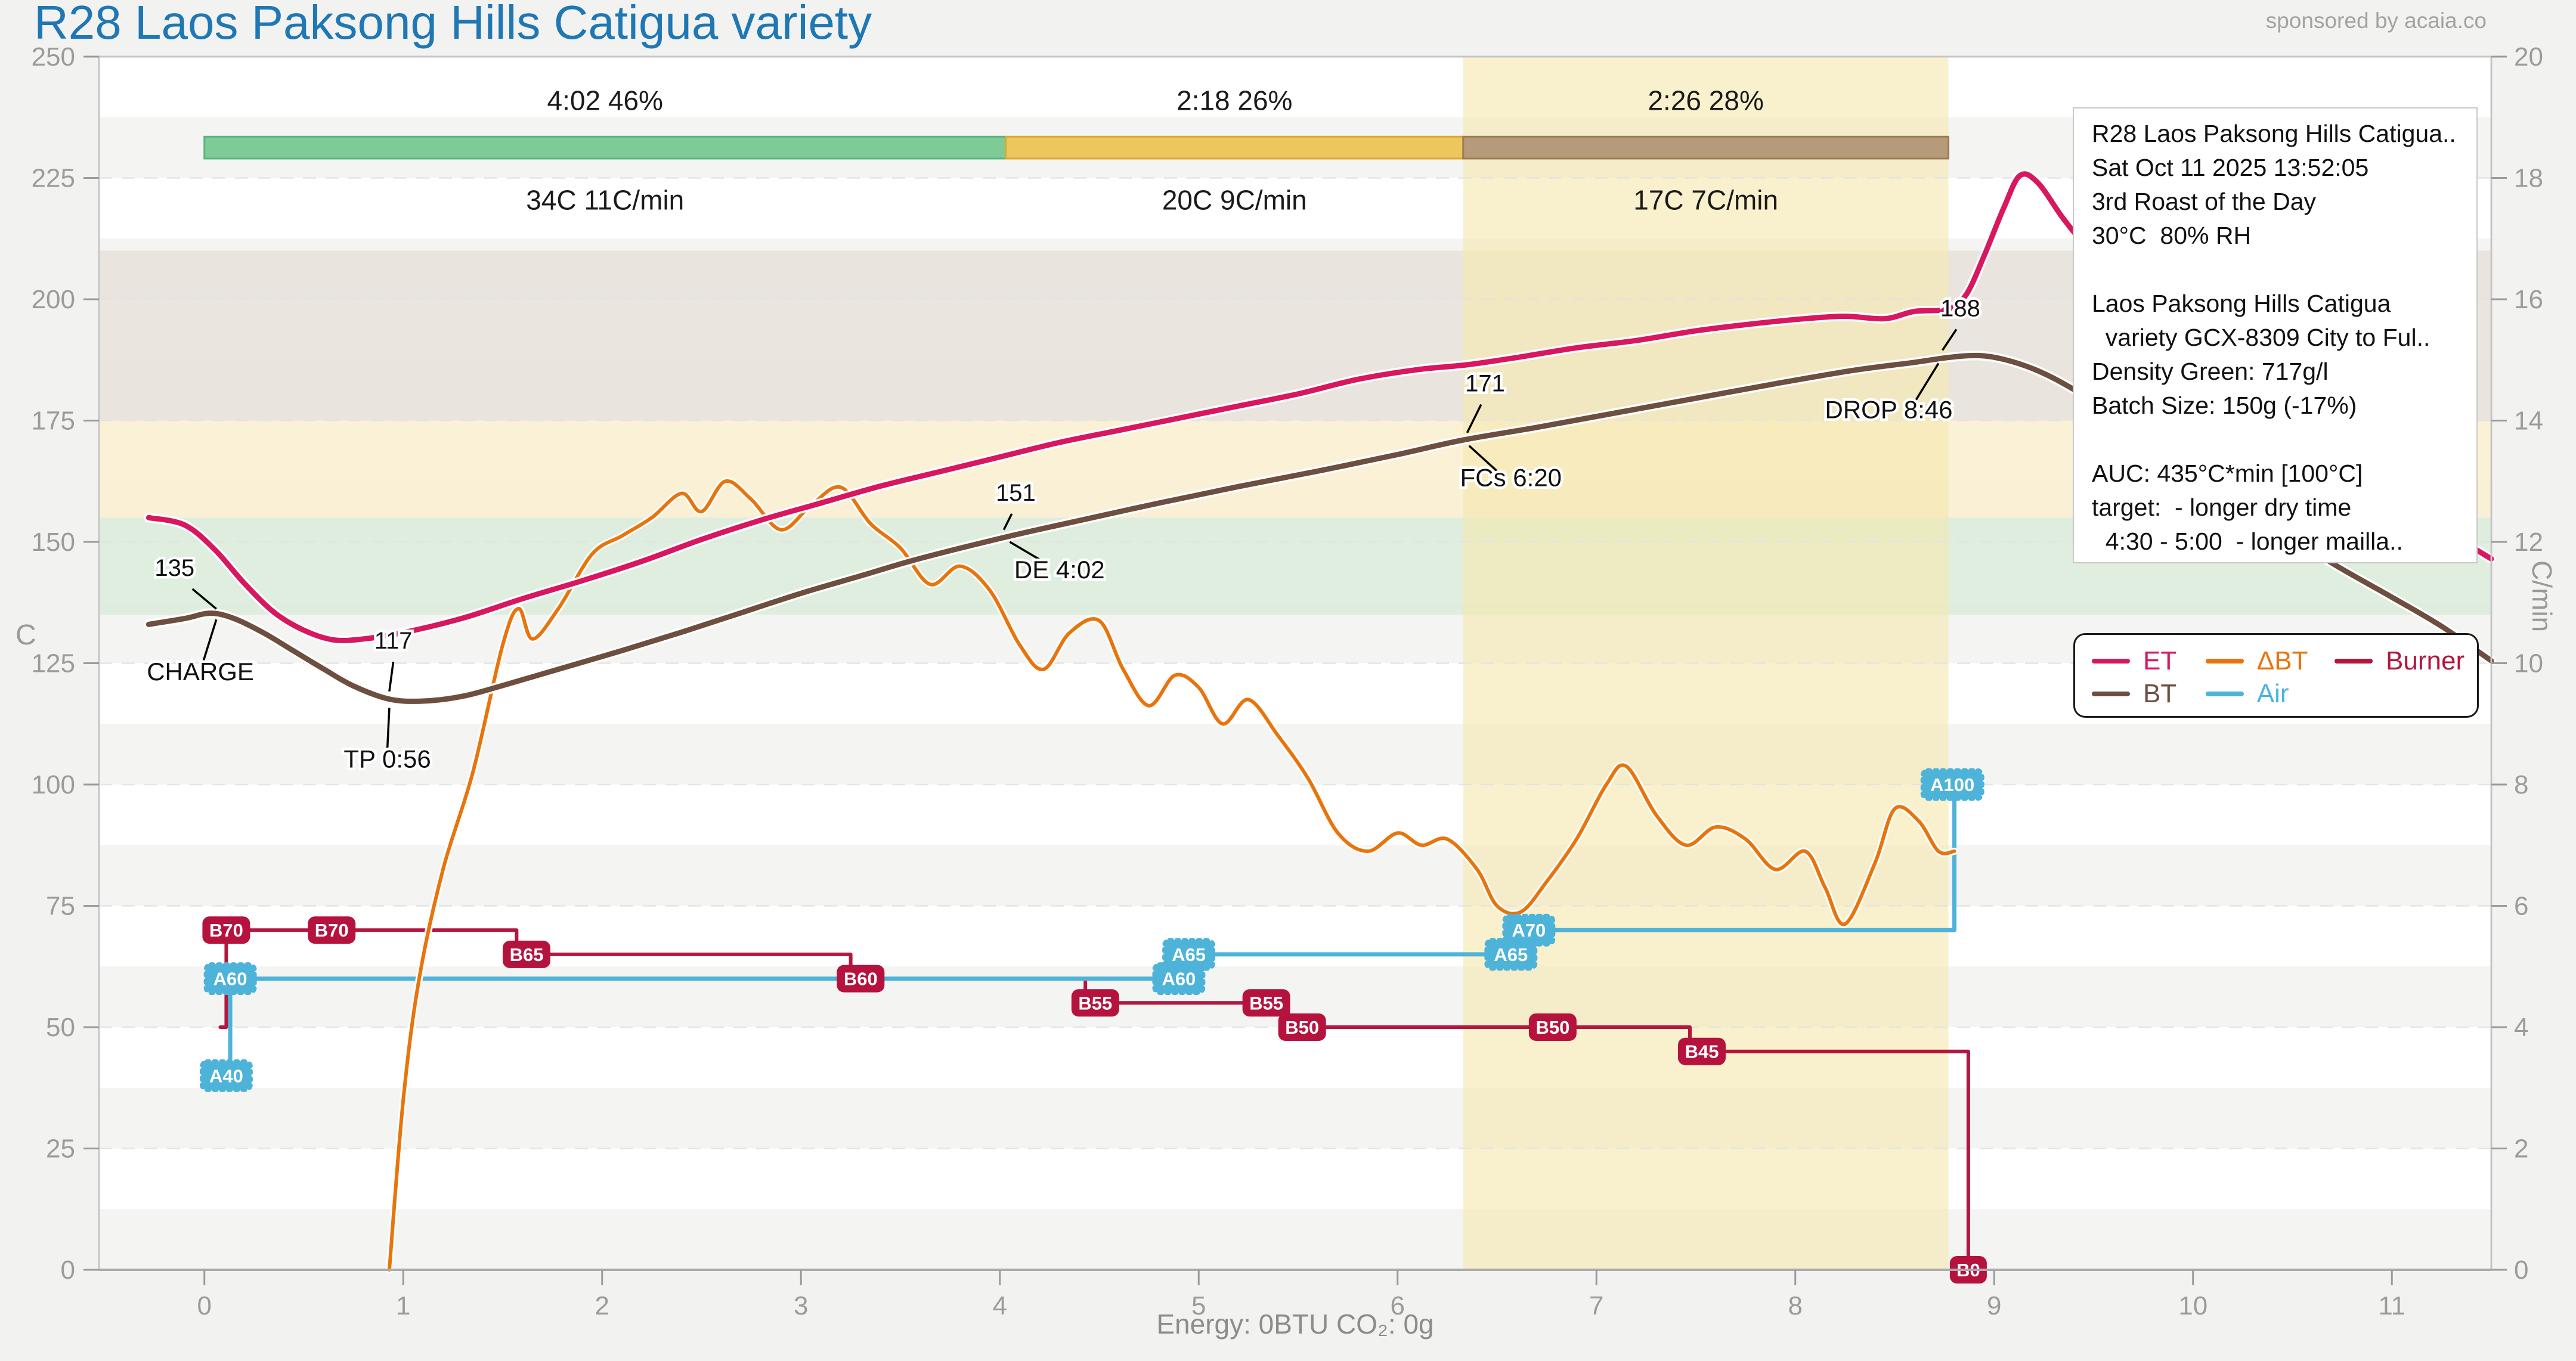 This screenshot has height=1361, width=2576. I want to click on burner-event-badge-b65: B65, so click(527, 954).